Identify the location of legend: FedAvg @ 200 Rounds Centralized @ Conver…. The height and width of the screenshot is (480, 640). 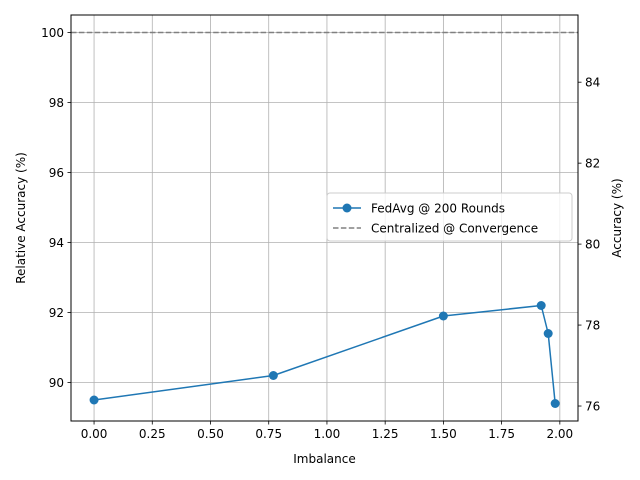
(449, 217).